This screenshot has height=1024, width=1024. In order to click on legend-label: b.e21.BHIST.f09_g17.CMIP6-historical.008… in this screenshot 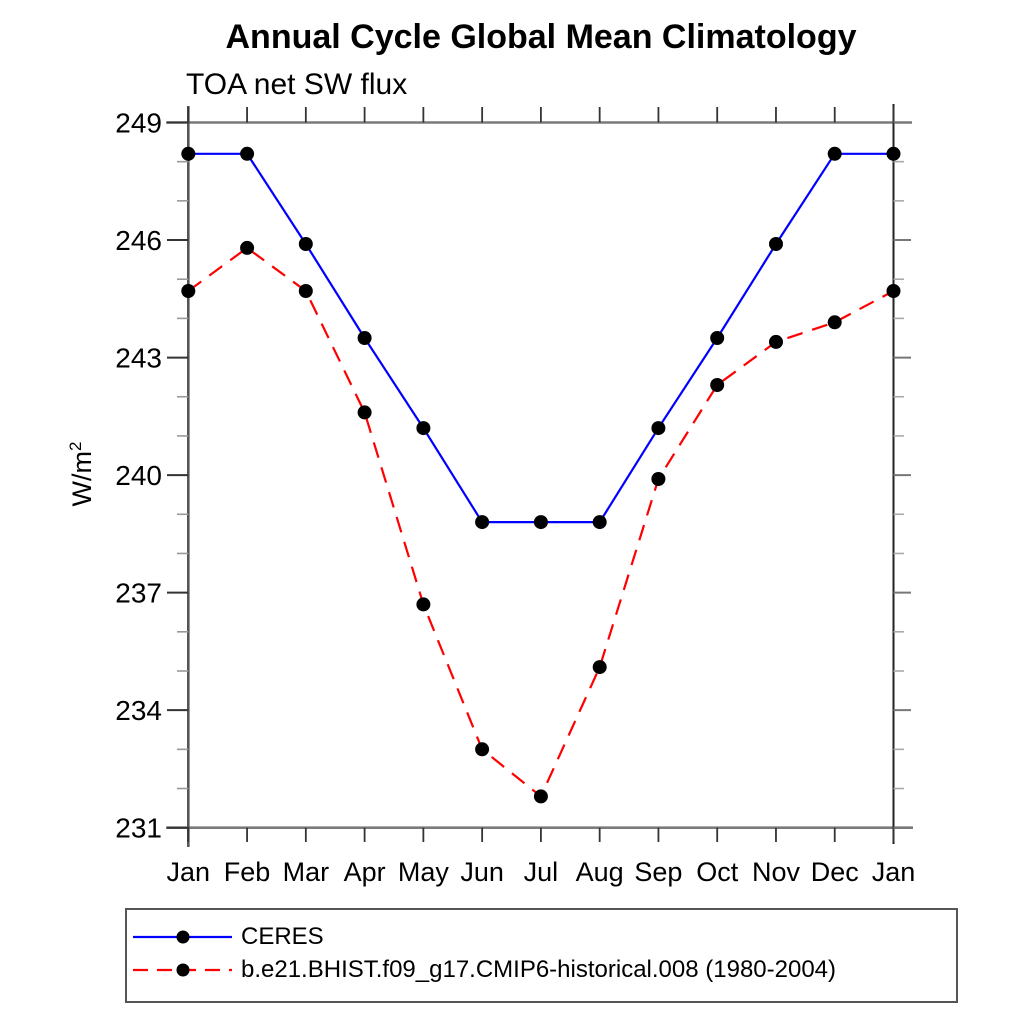, I will do `click(539, 969)`.